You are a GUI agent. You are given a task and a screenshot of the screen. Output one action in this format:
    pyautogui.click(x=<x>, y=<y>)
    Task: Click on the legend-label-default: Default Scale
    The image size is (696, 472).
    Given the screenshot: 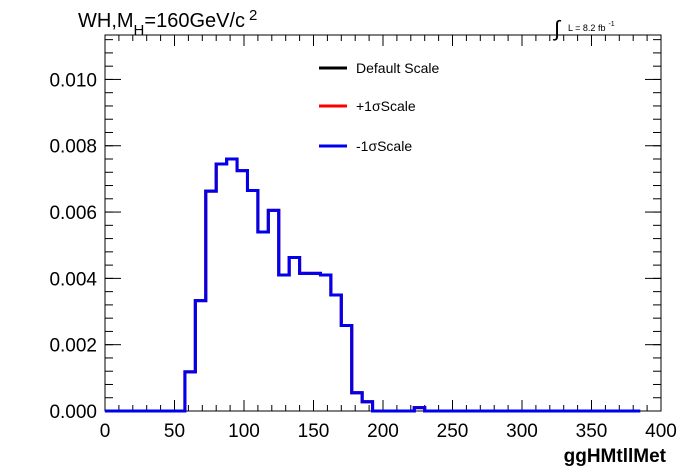 What is the action you would take?
    pyautogui.click(x=397, y=68)
    